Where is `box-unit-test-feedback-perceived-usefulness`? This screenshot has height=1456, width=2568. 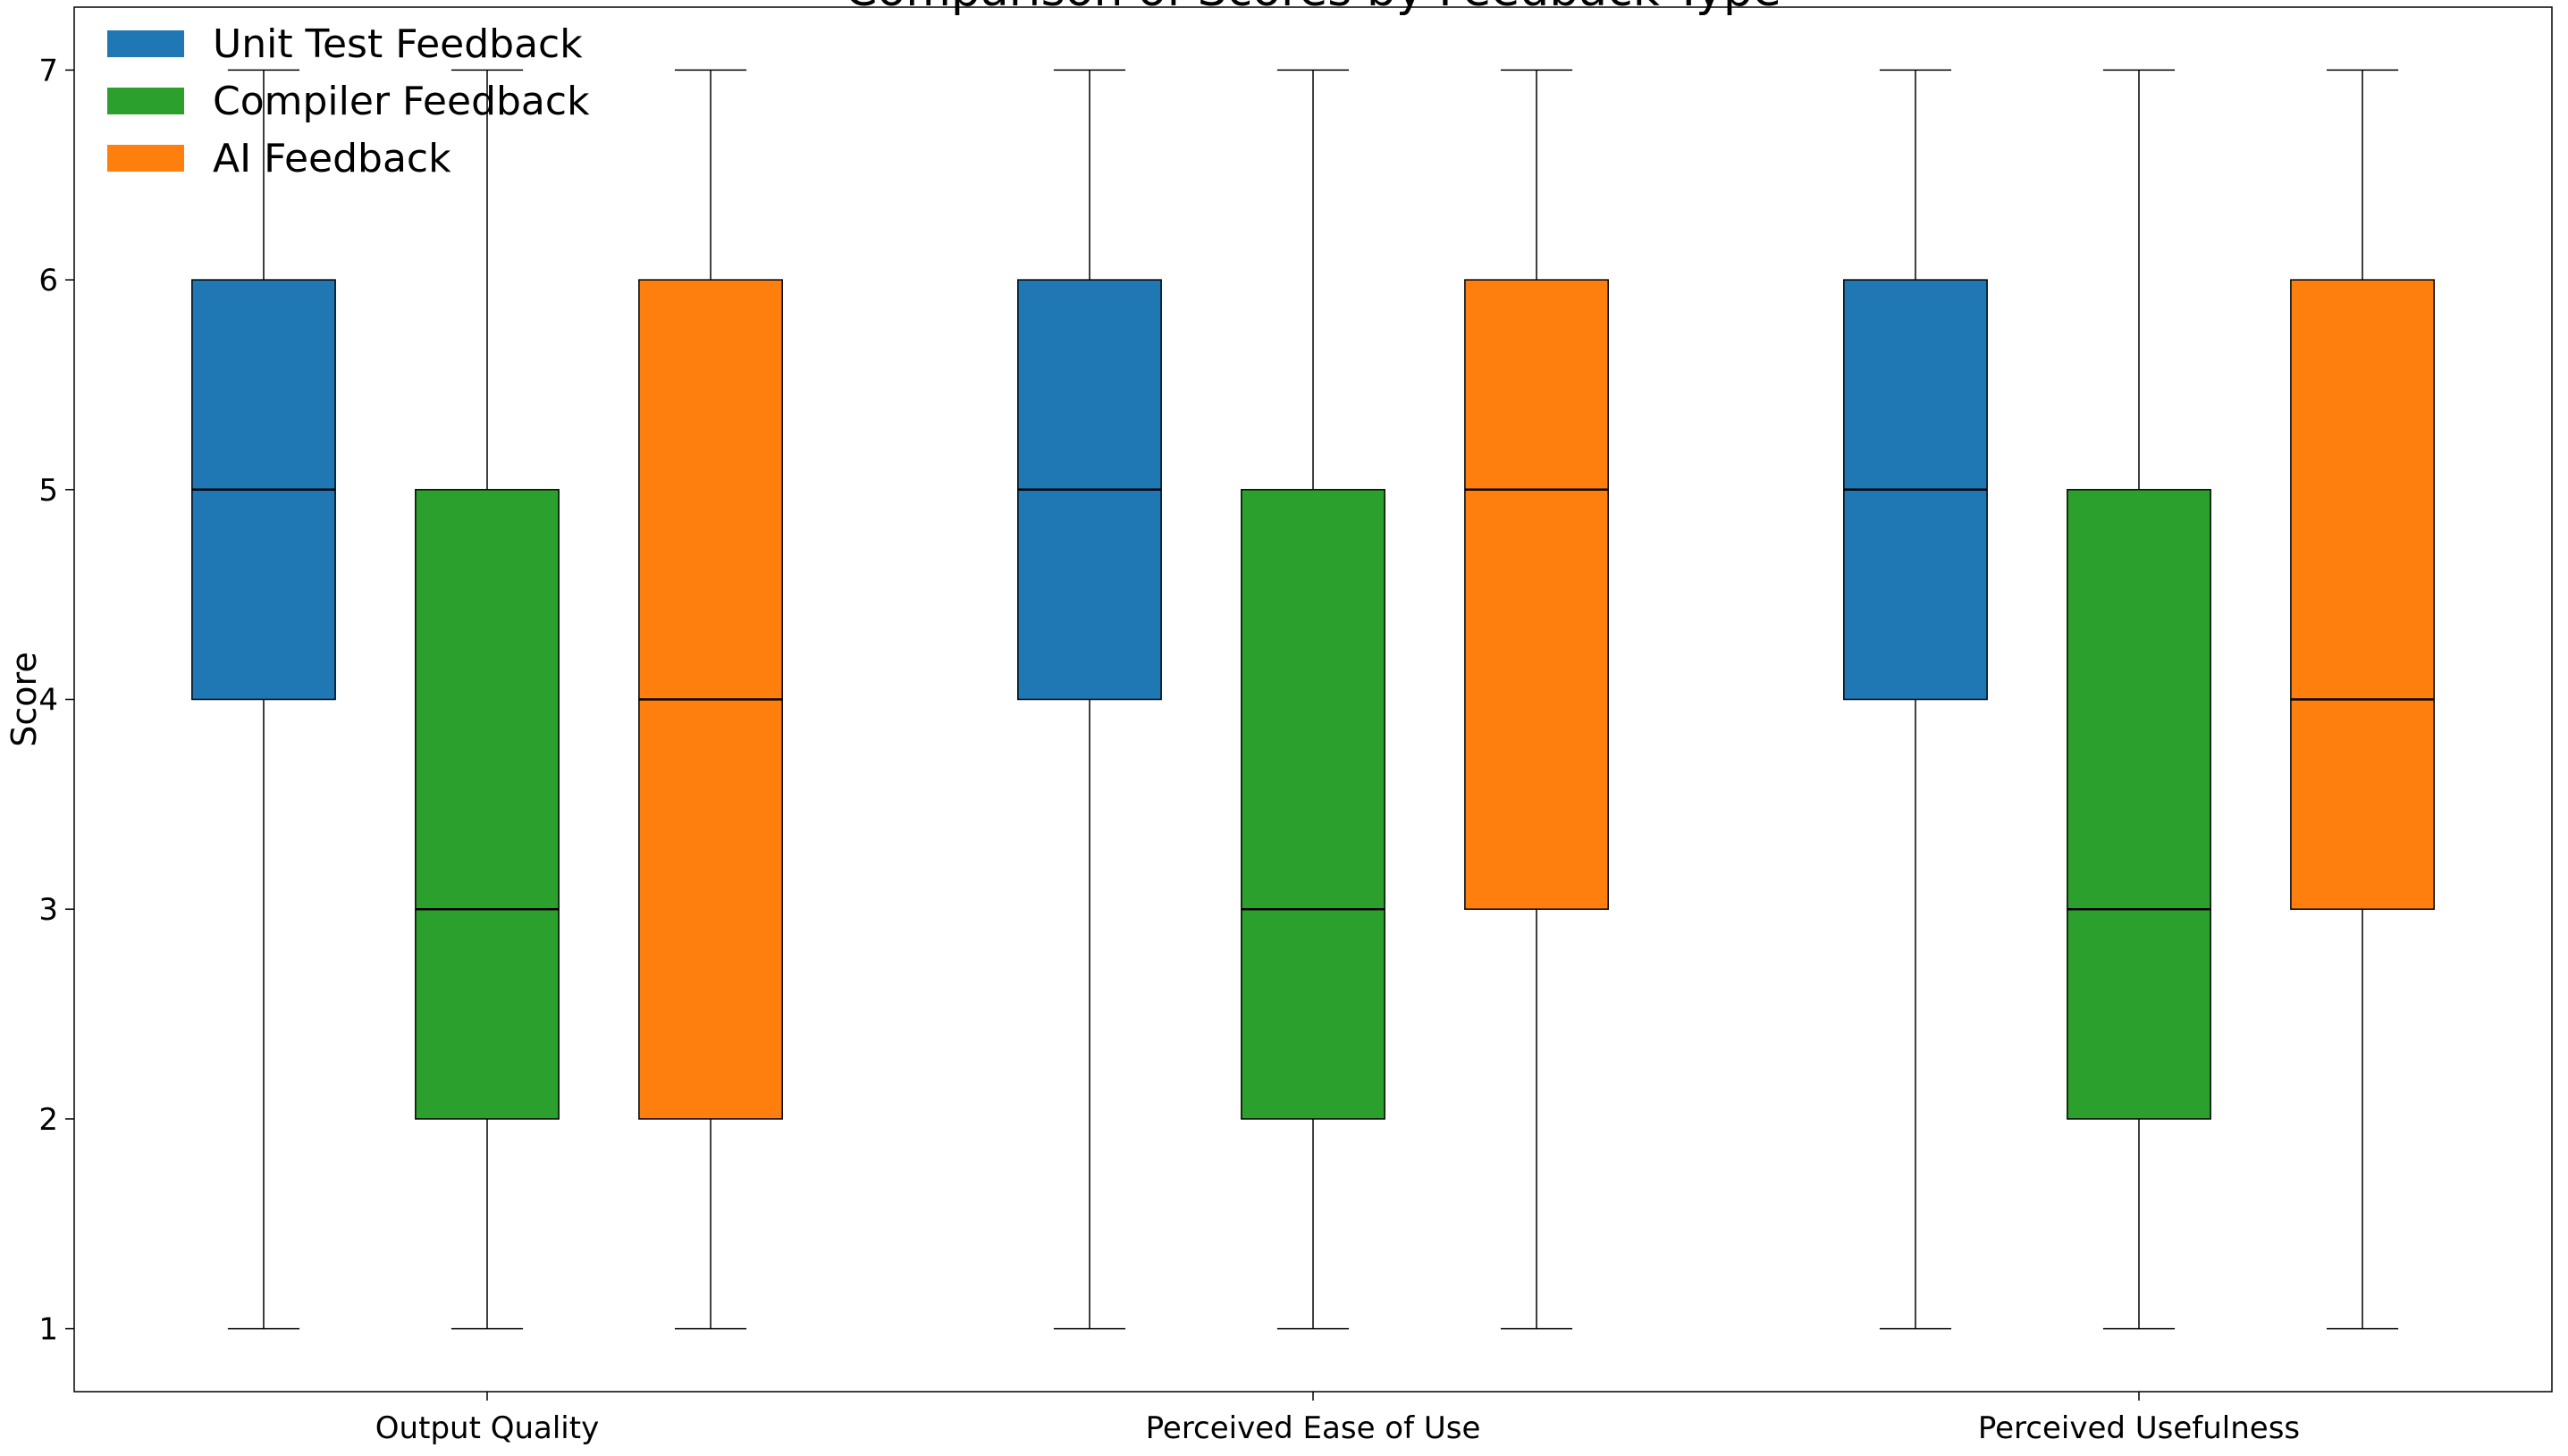
box-unit-test-feedback-perceived-usefulness is located at coordinates (1915, 700).